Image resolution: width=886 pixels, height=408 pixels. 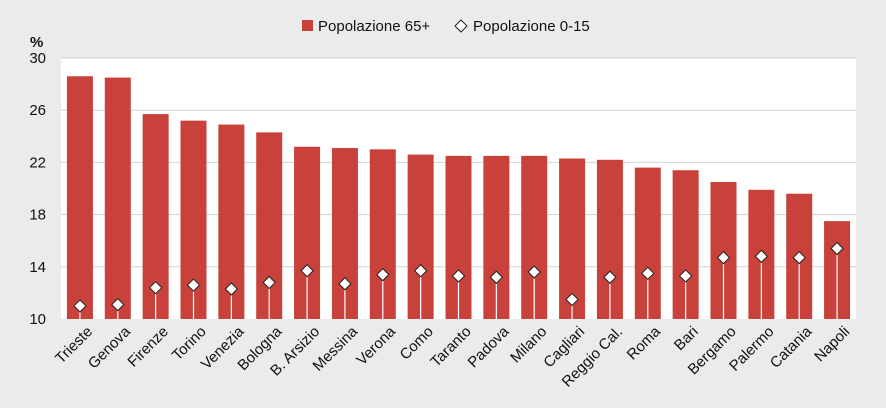 What do you see at coordinates (117, 198) in the screenshot?
I see `bar-genova` at bounding box center [117, 198].